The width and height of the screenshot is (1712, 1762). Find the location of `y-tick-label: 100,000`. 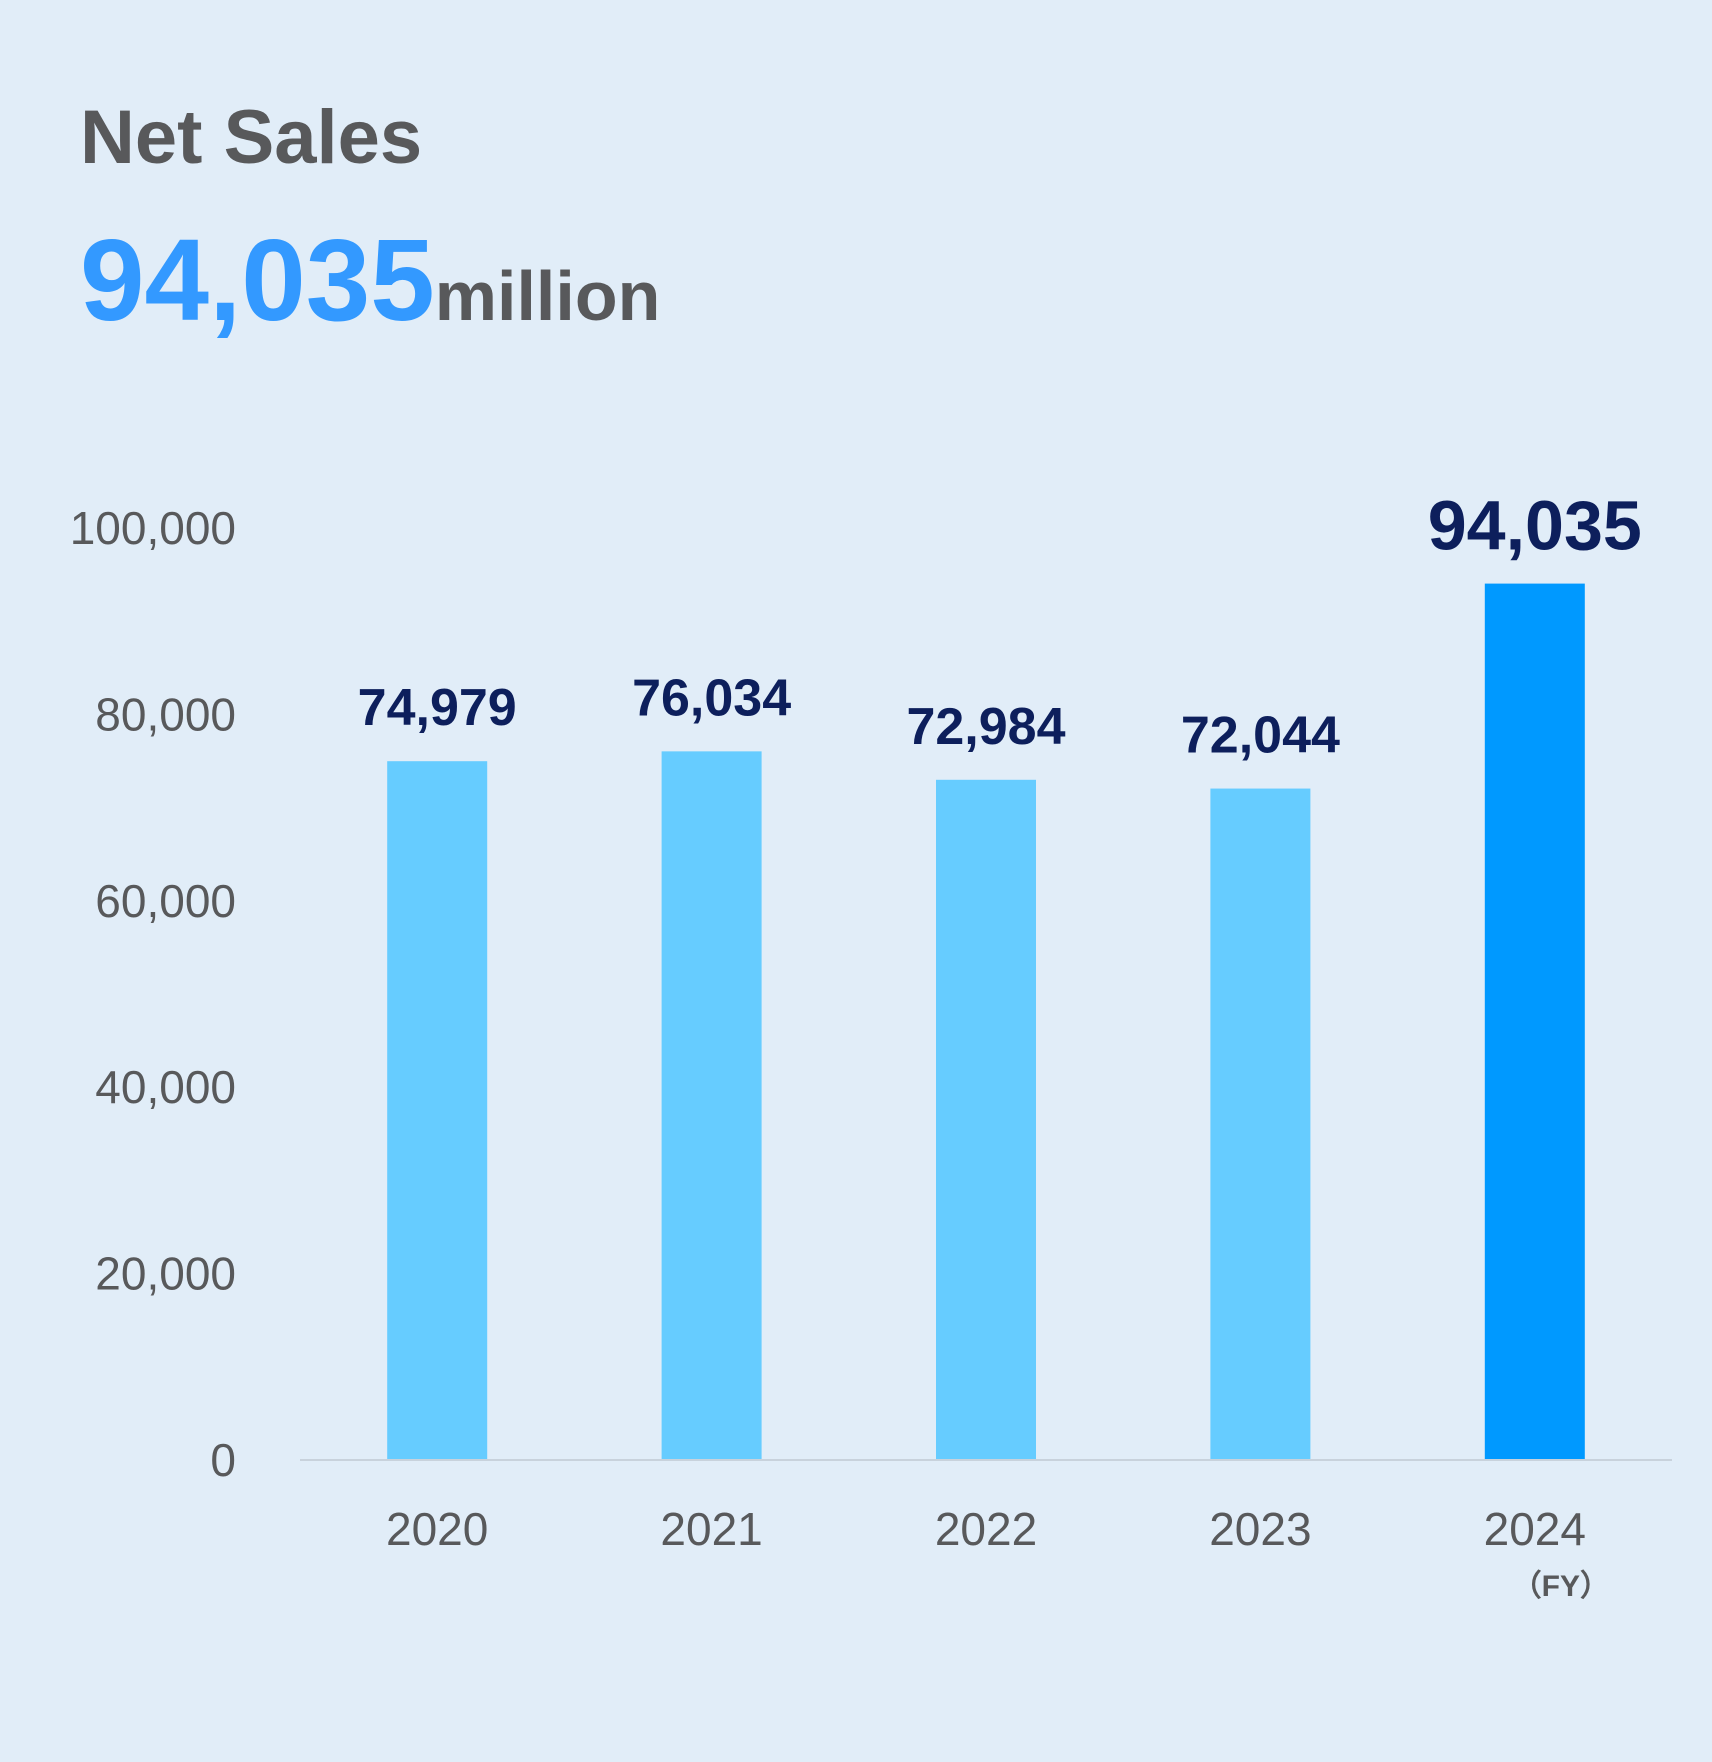

y-tick-label: 100,000 is located at coordinates (153, 528).